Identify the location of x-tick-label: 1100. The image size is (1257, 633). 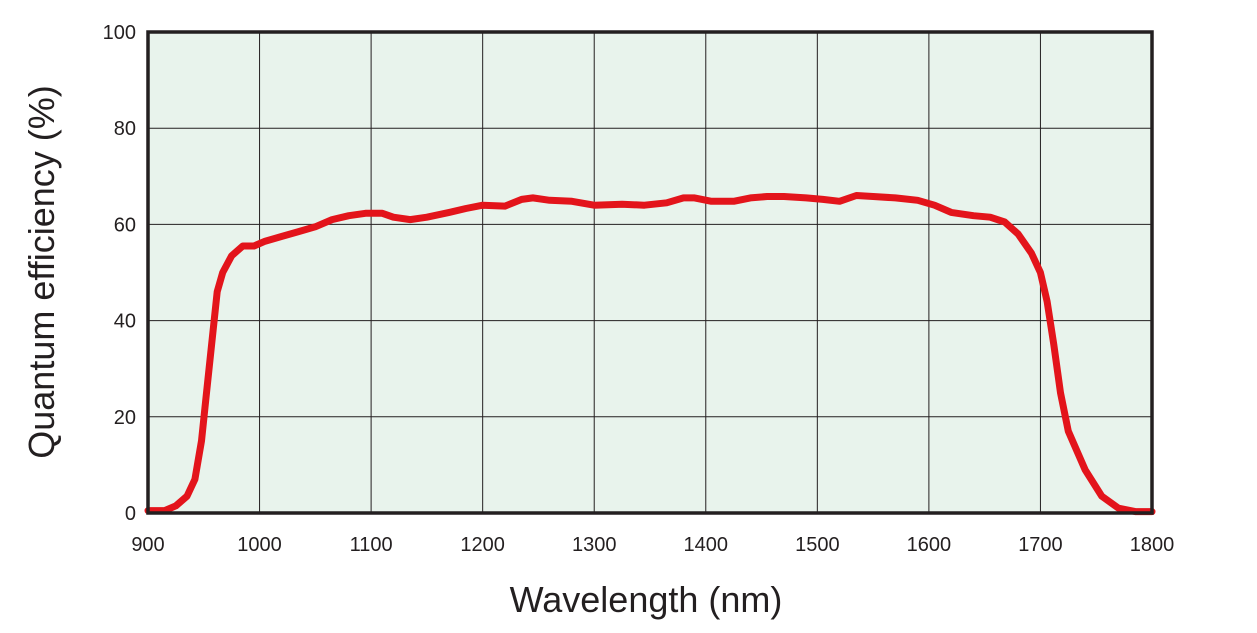
(371, 545).